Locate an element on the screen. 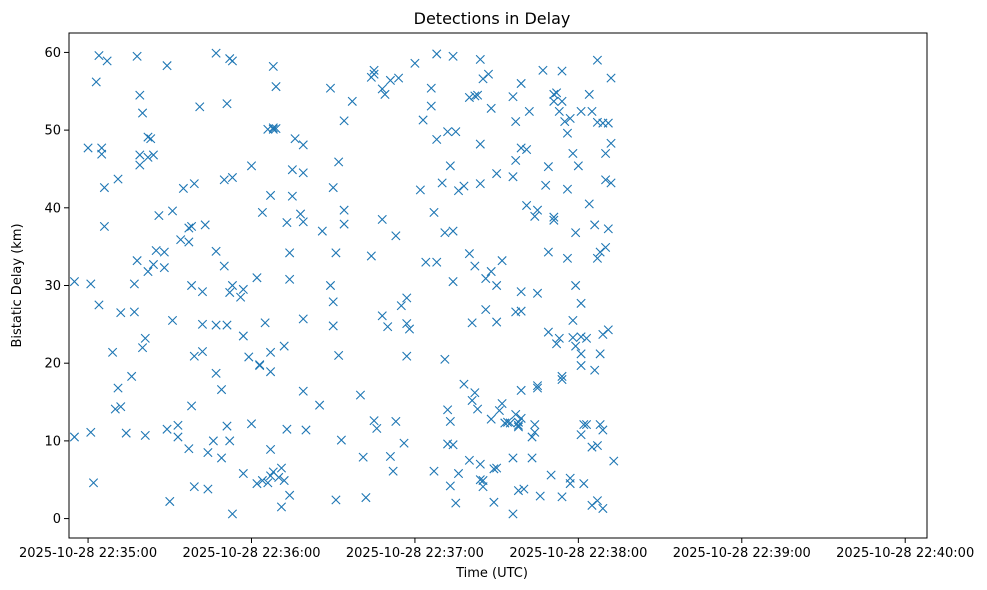  y-tick-label: 20 is located at coordinates (52, 364).